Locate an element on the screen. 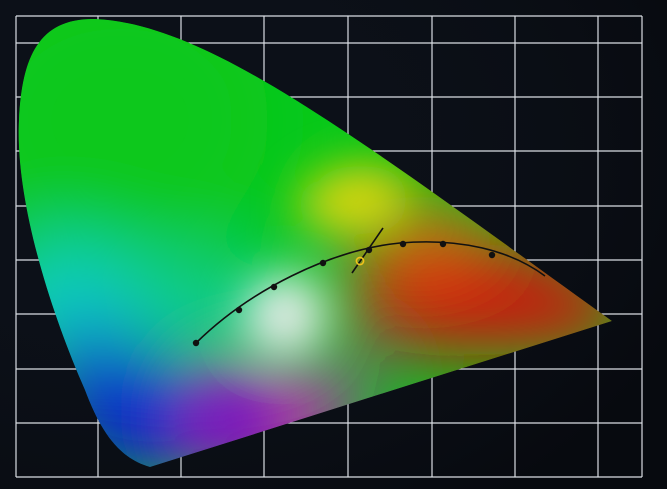  current-point-marker is located at coordinates (360, 261).